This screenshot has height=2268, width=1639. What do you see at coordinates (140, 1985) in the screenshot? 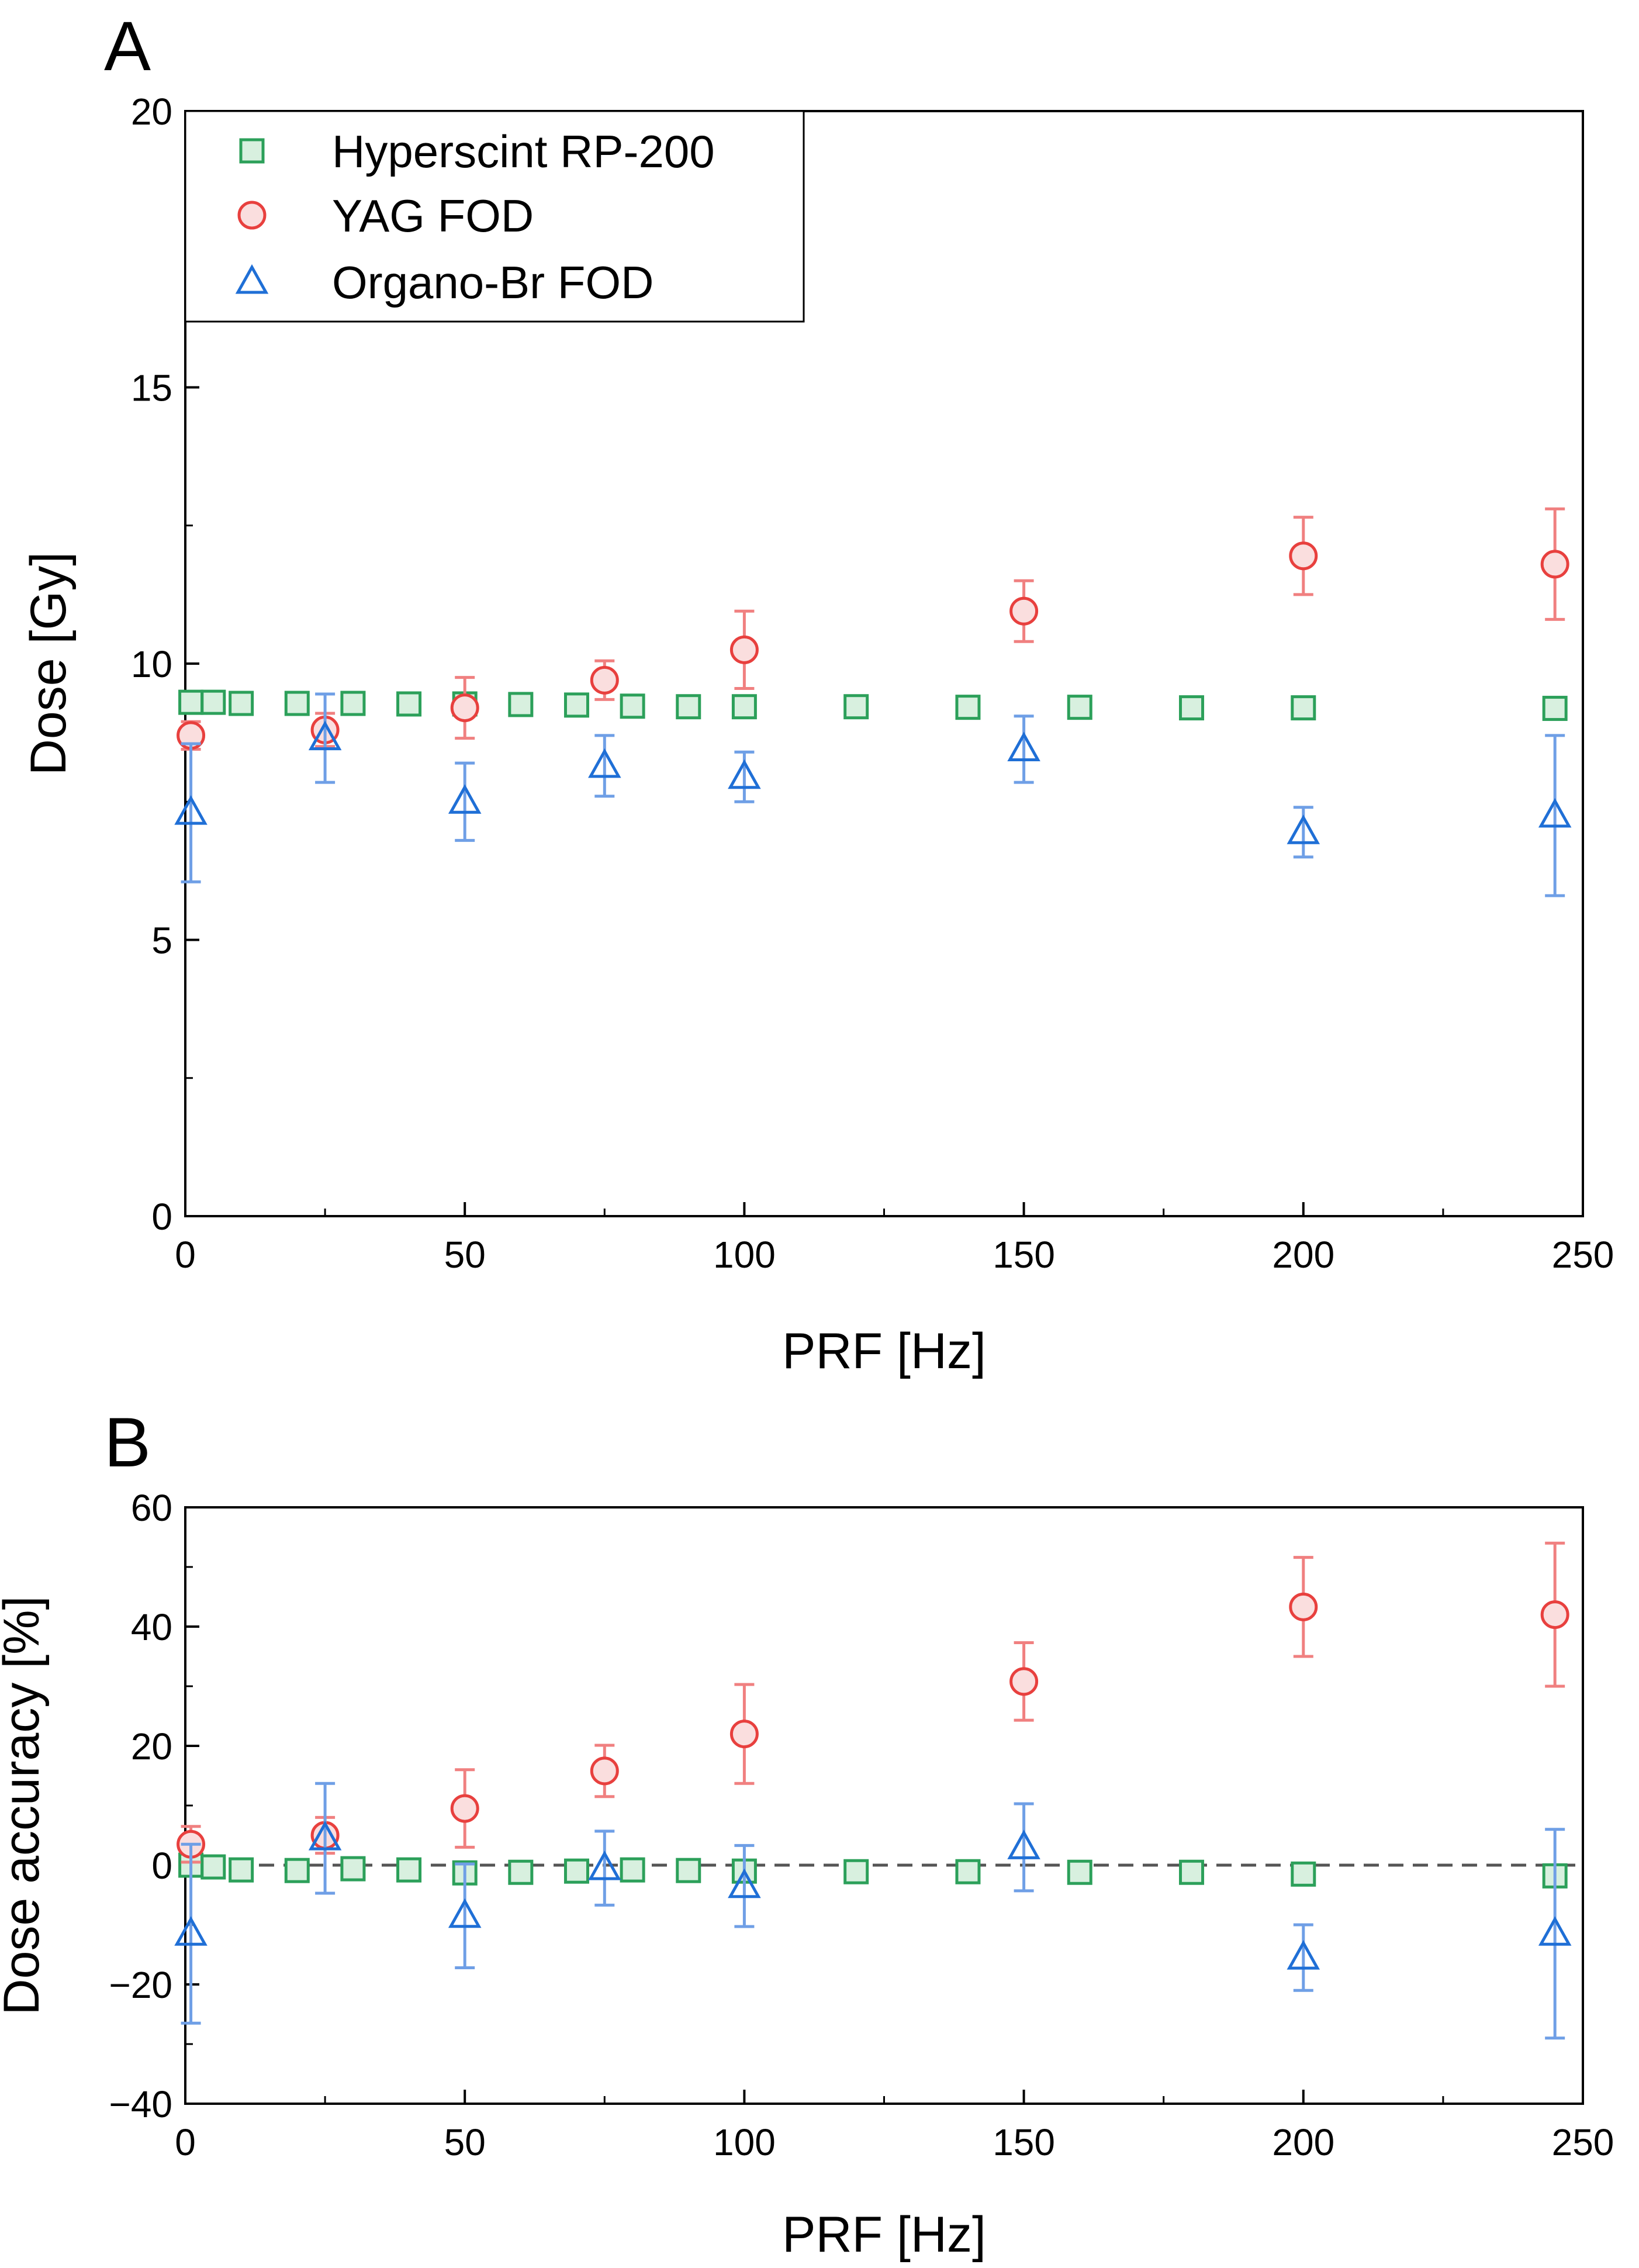
I see `y-tick-label: −20` at bounding box center [140, 1985].